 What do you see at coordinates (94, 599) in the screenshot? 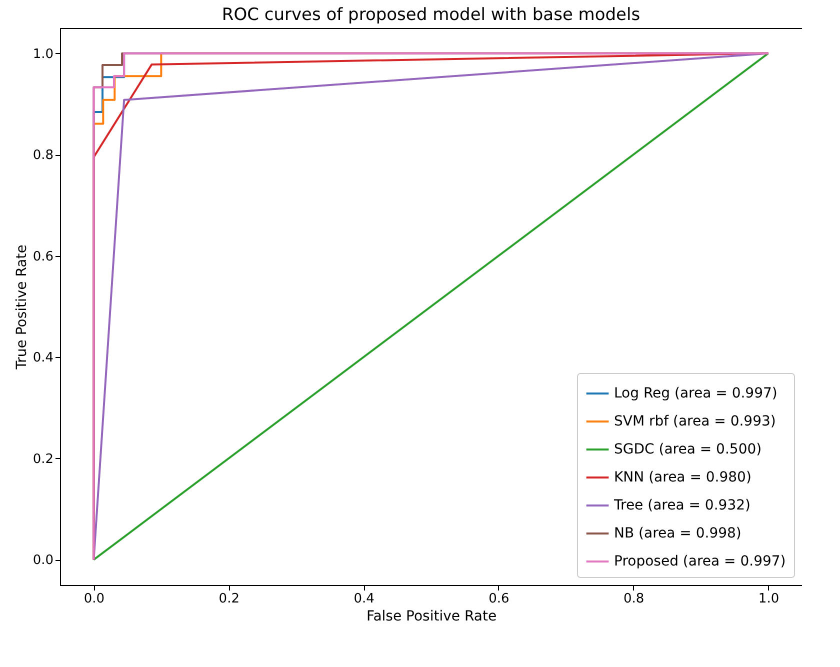
I see `x-tick-label: 0.0` at bounding box center [94, 599].